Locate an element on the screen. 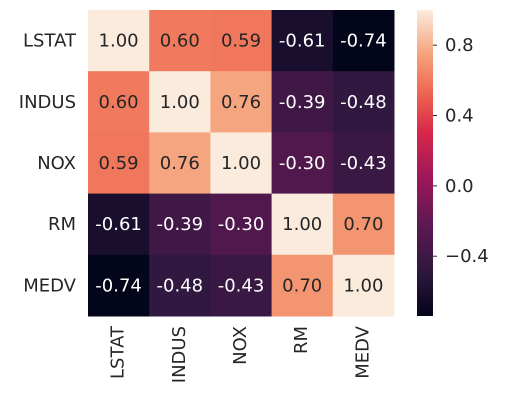  column-label: LSTAT is located at coordinates (118, 352).